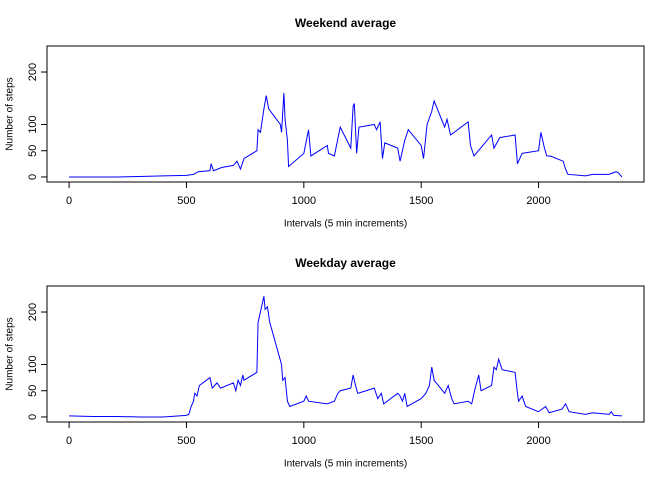 The height and width of the screenshot is (480, 672). Describe the element at coordinates (345, 23) in the screenshot. I see `chart-title: Weekend average` at that location.